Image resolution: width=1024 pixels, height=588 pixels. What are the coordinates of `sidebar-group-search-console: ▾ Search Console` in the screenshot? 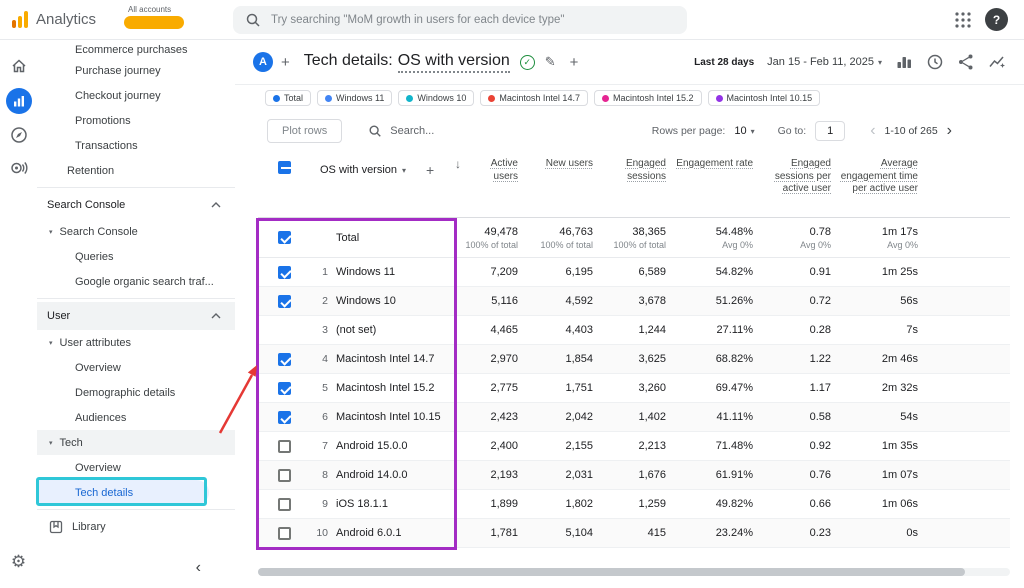 It's located at (93, 231).